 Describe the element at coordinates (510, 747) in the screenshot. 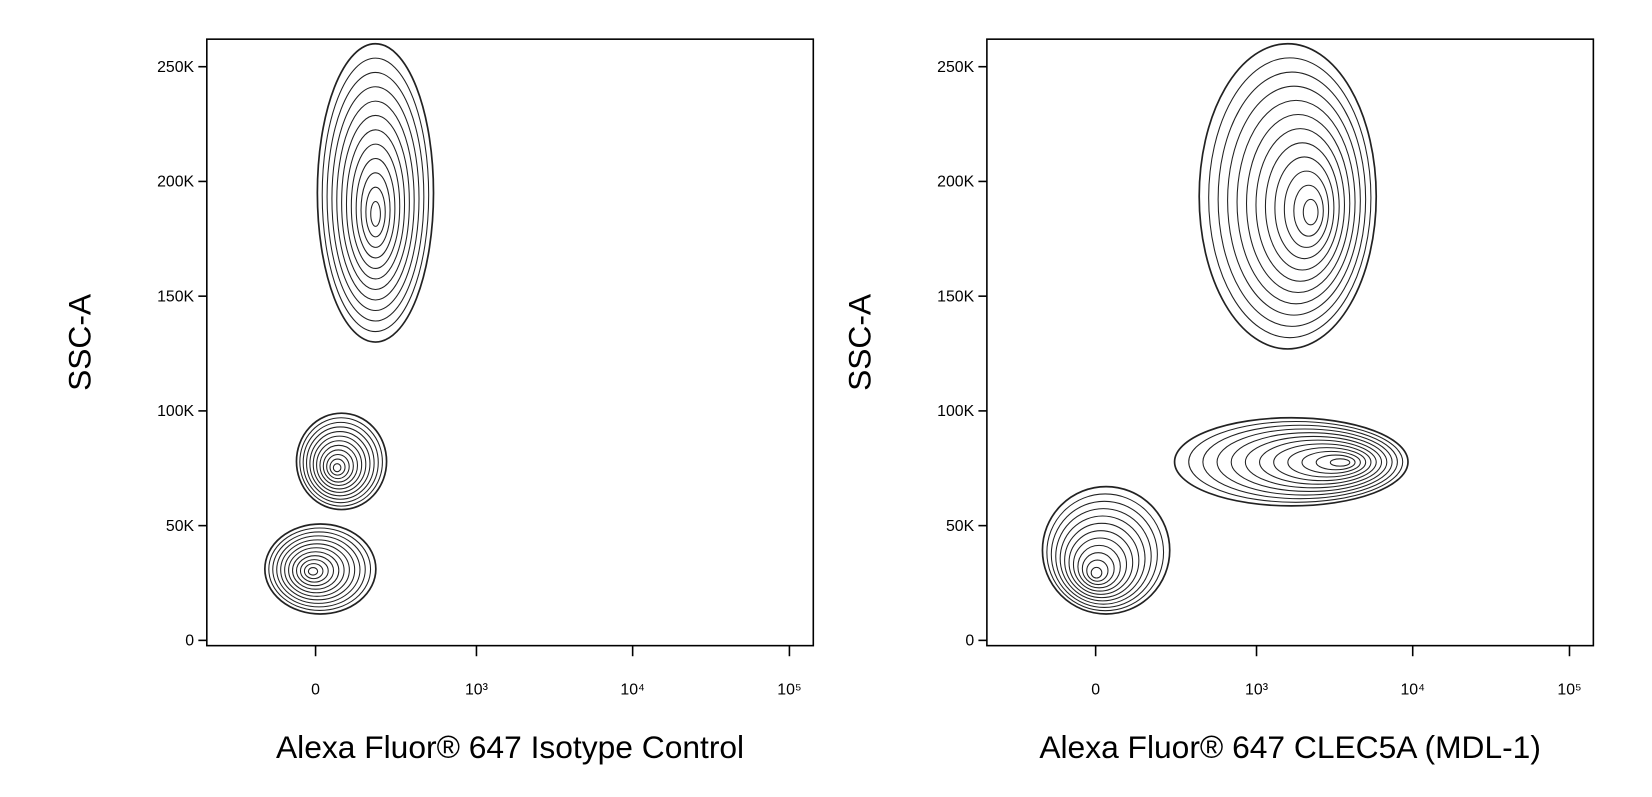

I see `x-axis-title: Alexa Fluor® 647 Isotype Control` at that location.